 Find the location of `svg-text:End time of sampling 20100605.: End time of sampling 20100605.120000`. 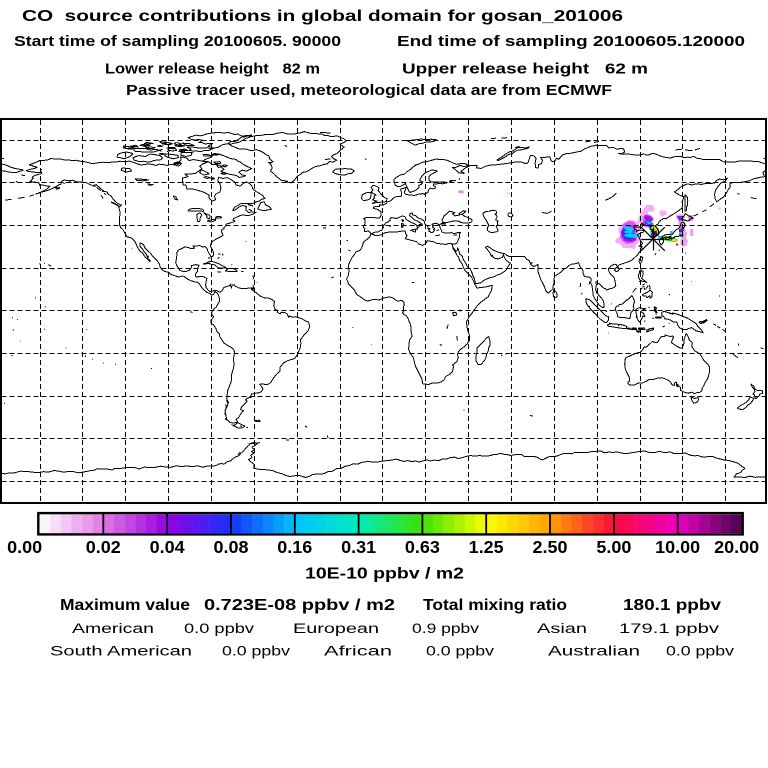

svg-text:End time of sampling 20100605.: End time of sampling 20100605.120000 is located at coordinates (571, 41).